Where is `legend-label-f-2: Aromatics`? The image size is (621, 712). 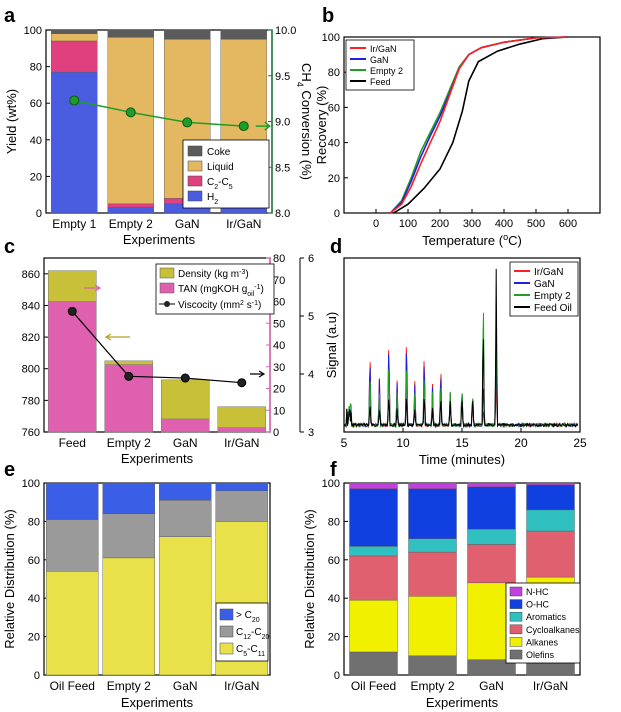 legend-label-f-2: Aromatics is located at coordinates (546, 617).